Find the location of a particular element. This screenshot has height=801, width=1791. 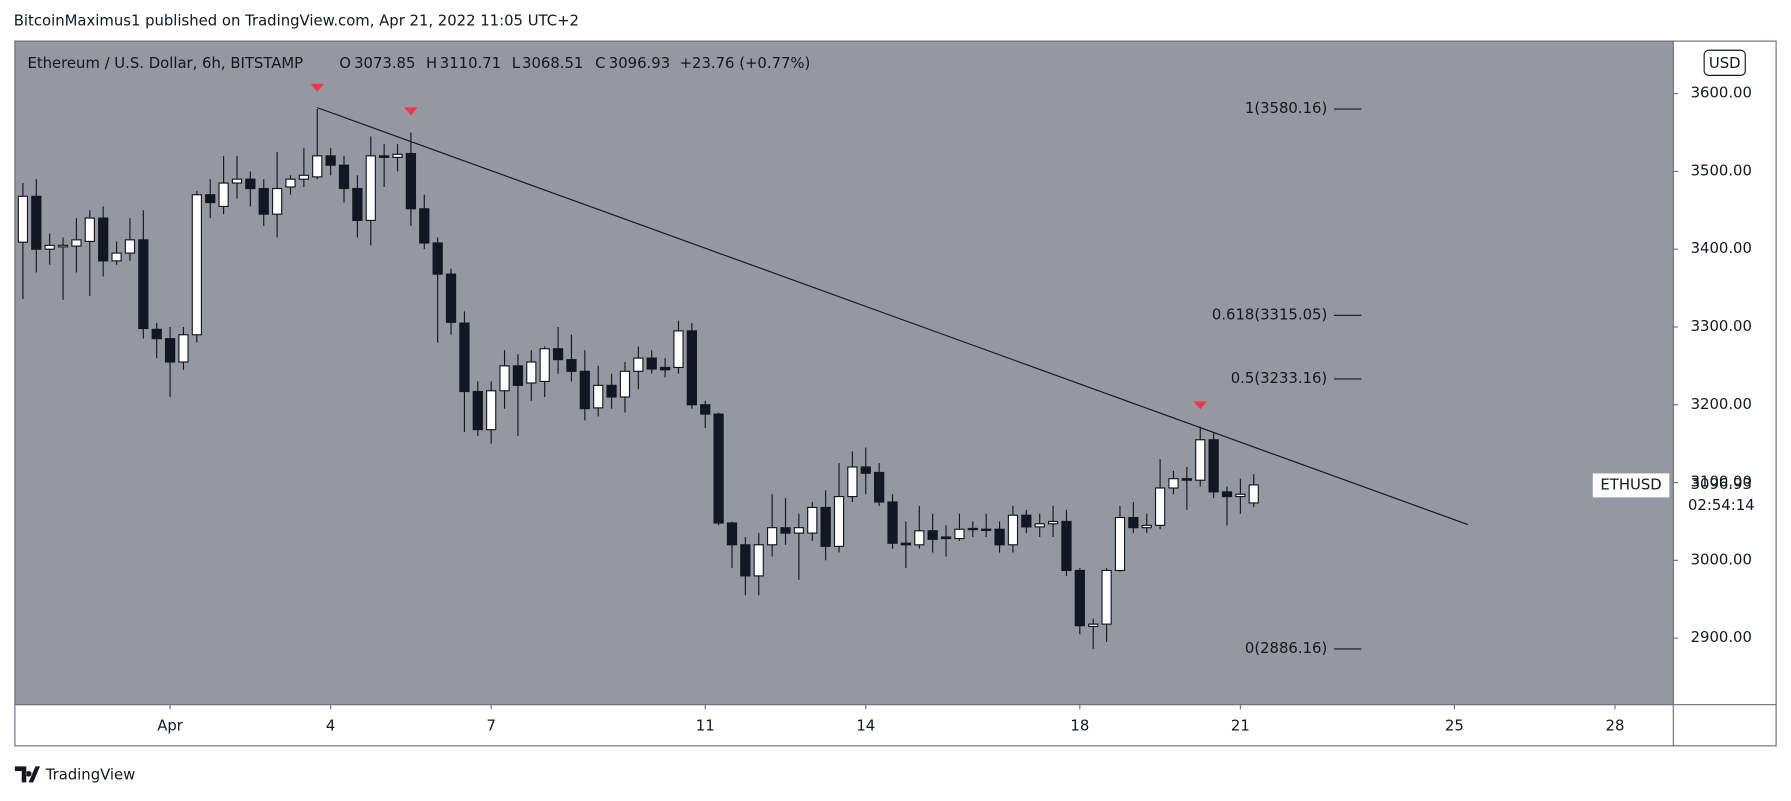

y-tick-label: 3600.00 is located at coordinates (1721, 93).